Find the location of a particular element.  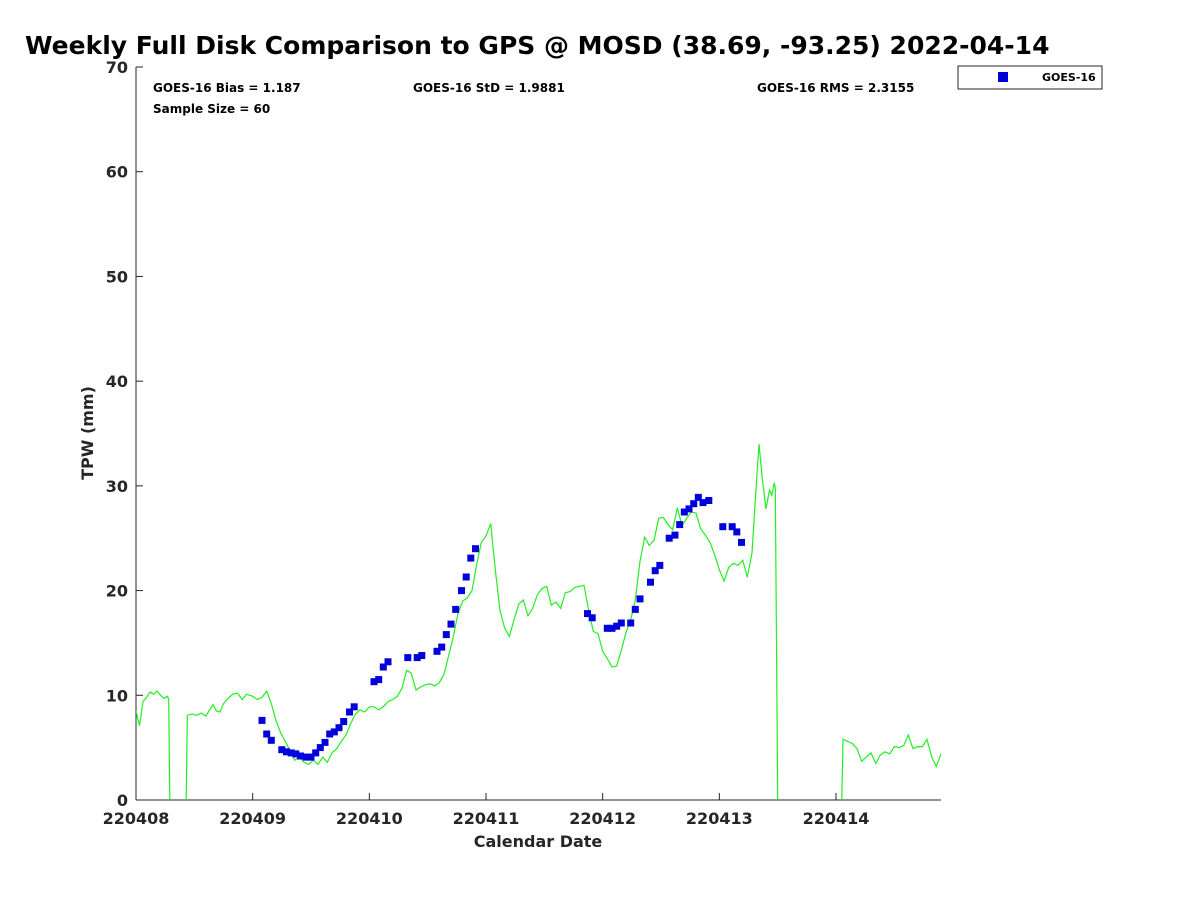

y-tick-label: 30 is located at coordinates (117, 486).